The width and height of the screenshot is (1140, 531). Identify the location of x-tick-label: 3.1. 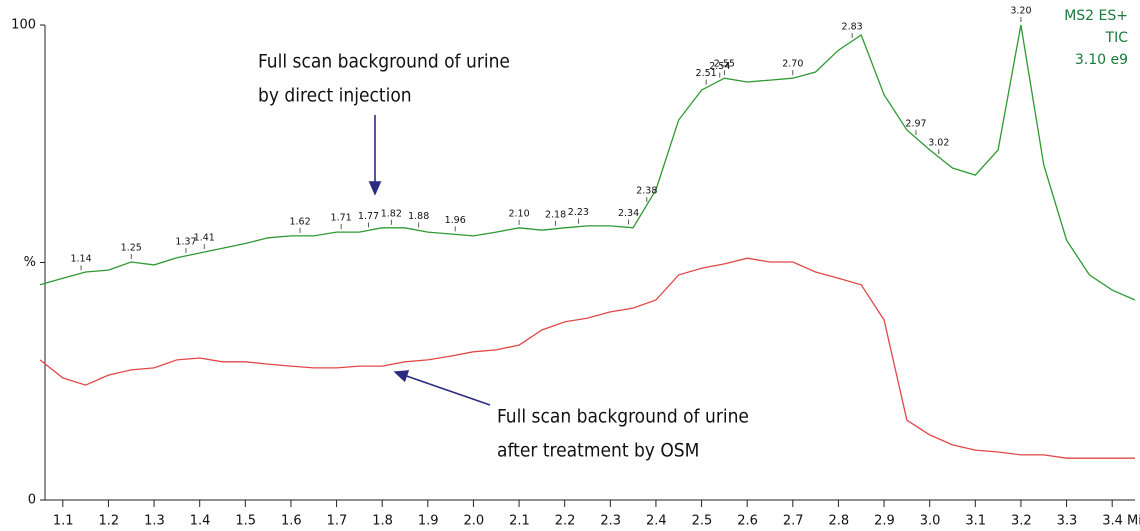
(975, 521).